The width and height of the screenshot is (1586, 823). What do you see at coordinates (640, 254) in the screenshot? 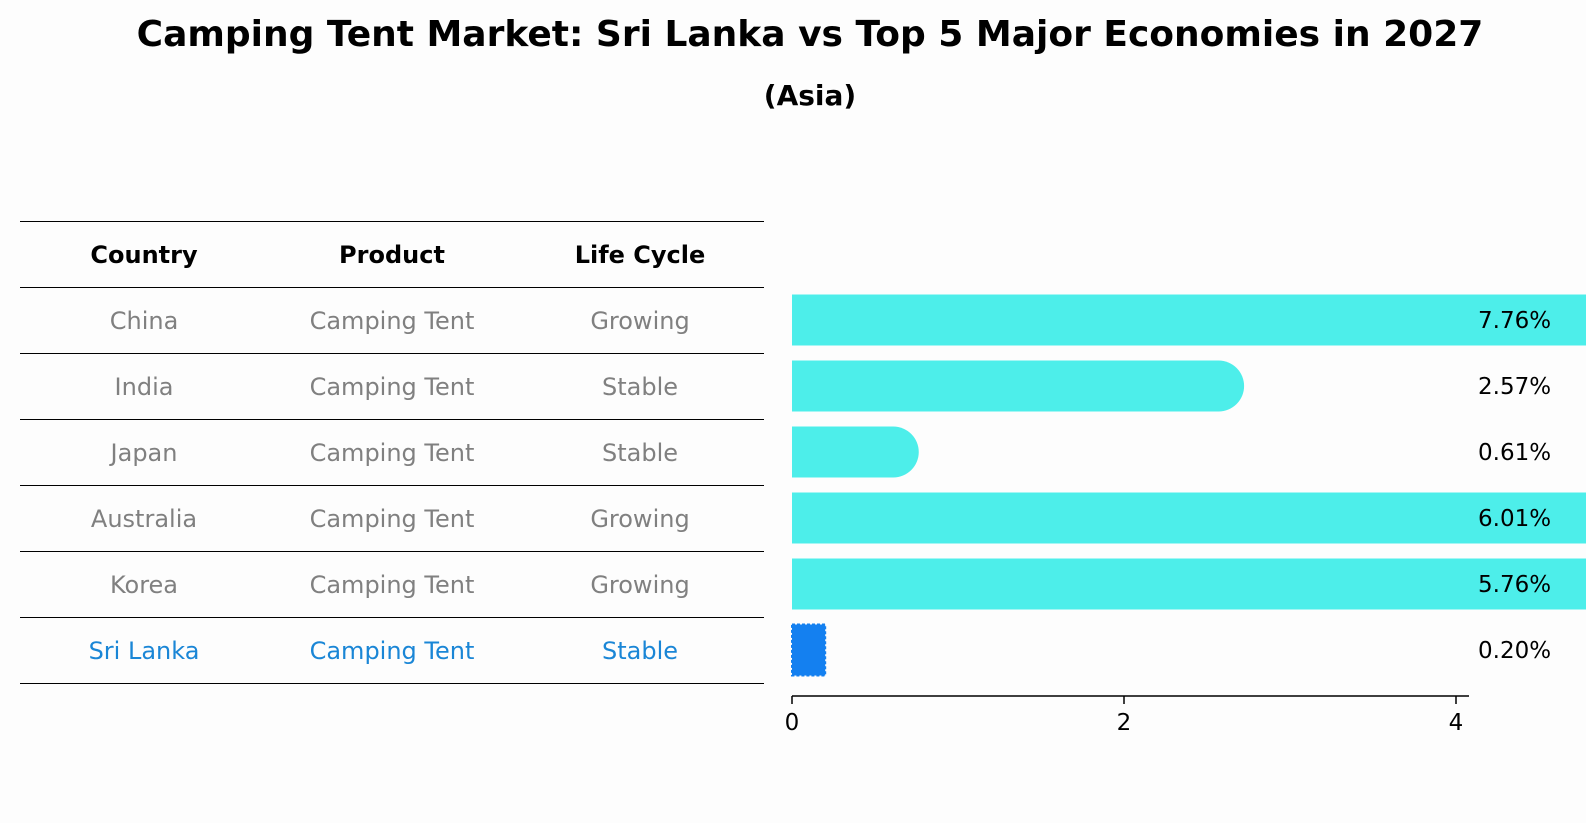
I see `column-header-life-cycle: Life Cycle` at bounding box center [640, 254].